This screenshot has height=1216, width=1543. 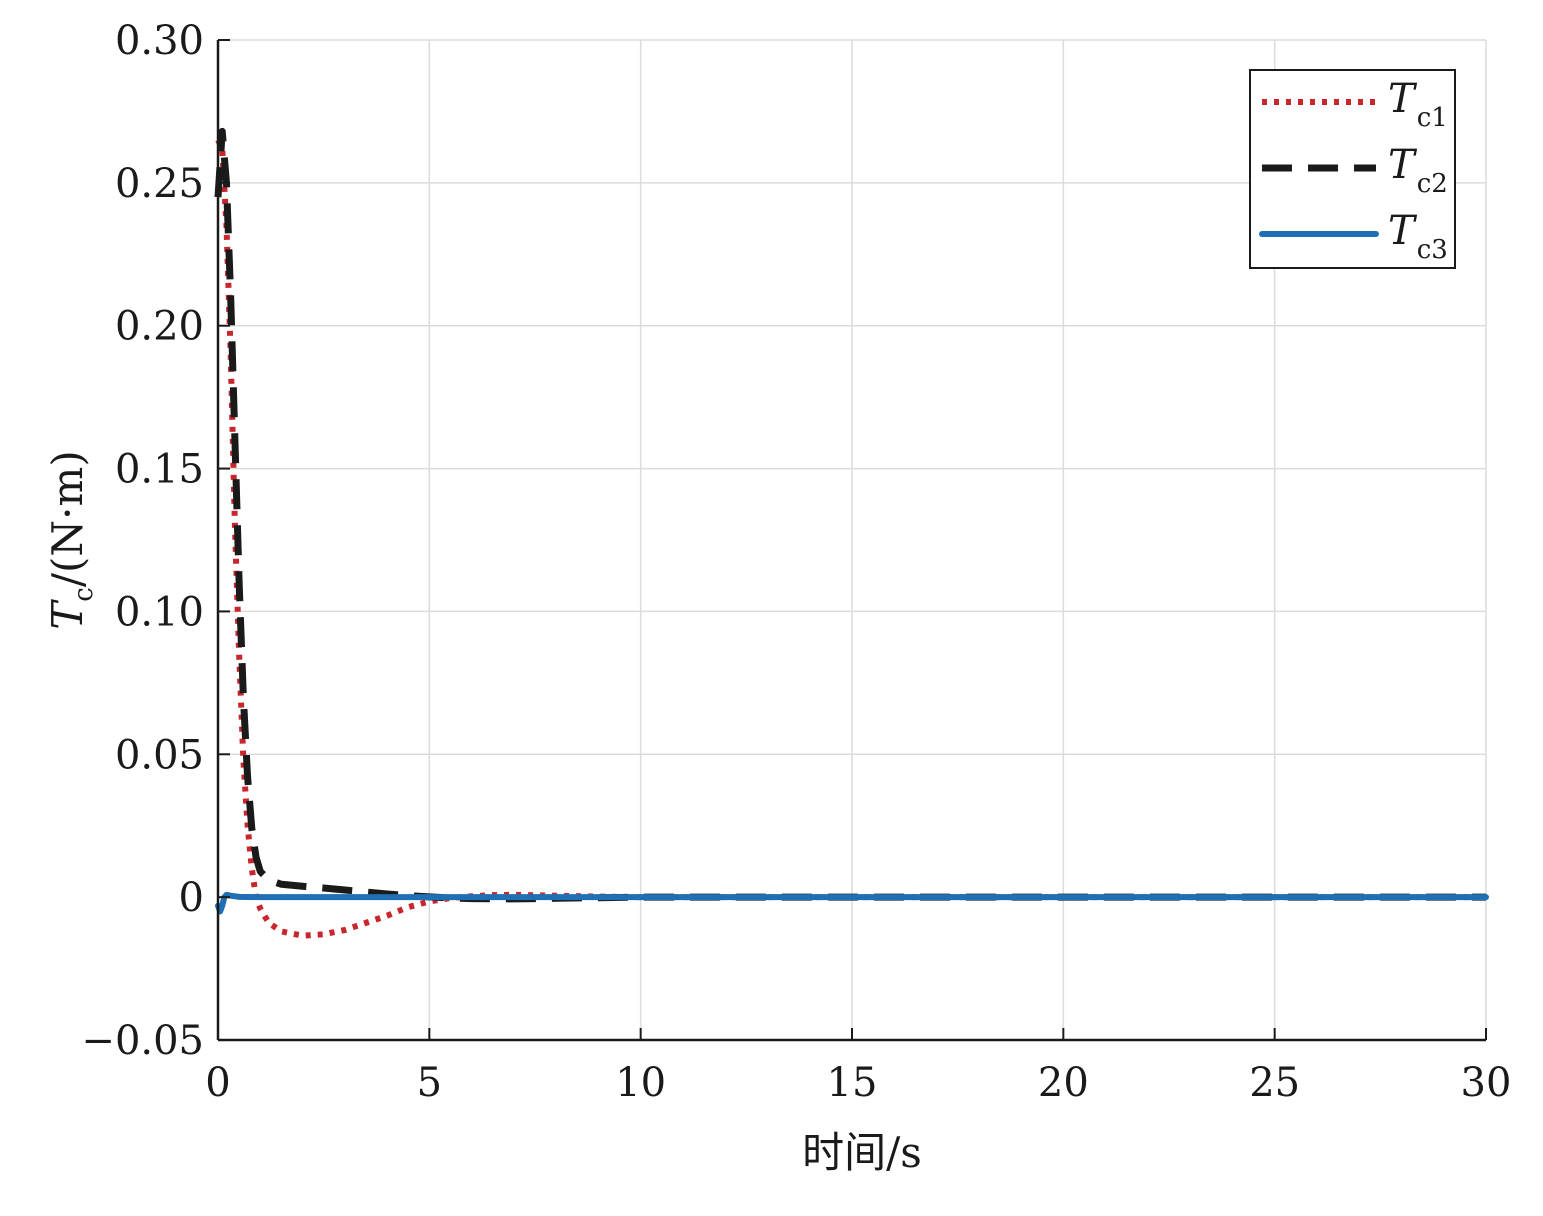 What do you see at coordinates (1418, 104) in the screenshot?
I see `legend-label-c1: Tc1` at bounding box center [1418, 104].